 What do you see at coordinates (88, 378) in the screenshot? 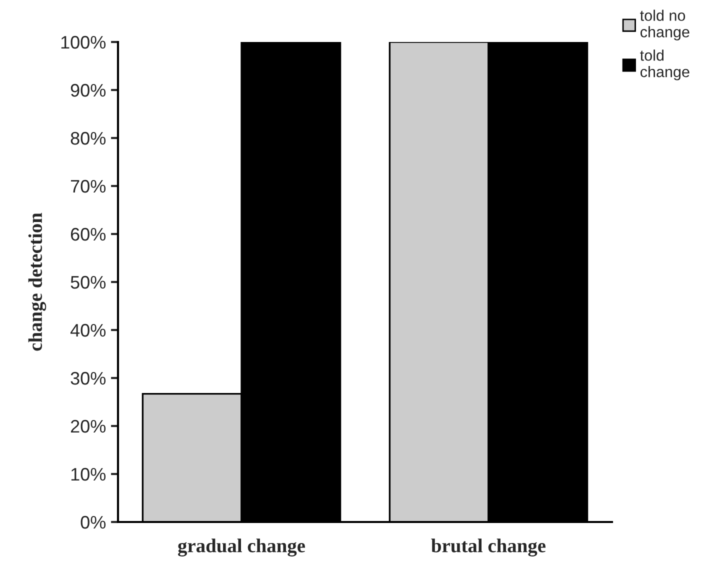
I see `y-tick-label: 30%` at bounding box center [88, 378].